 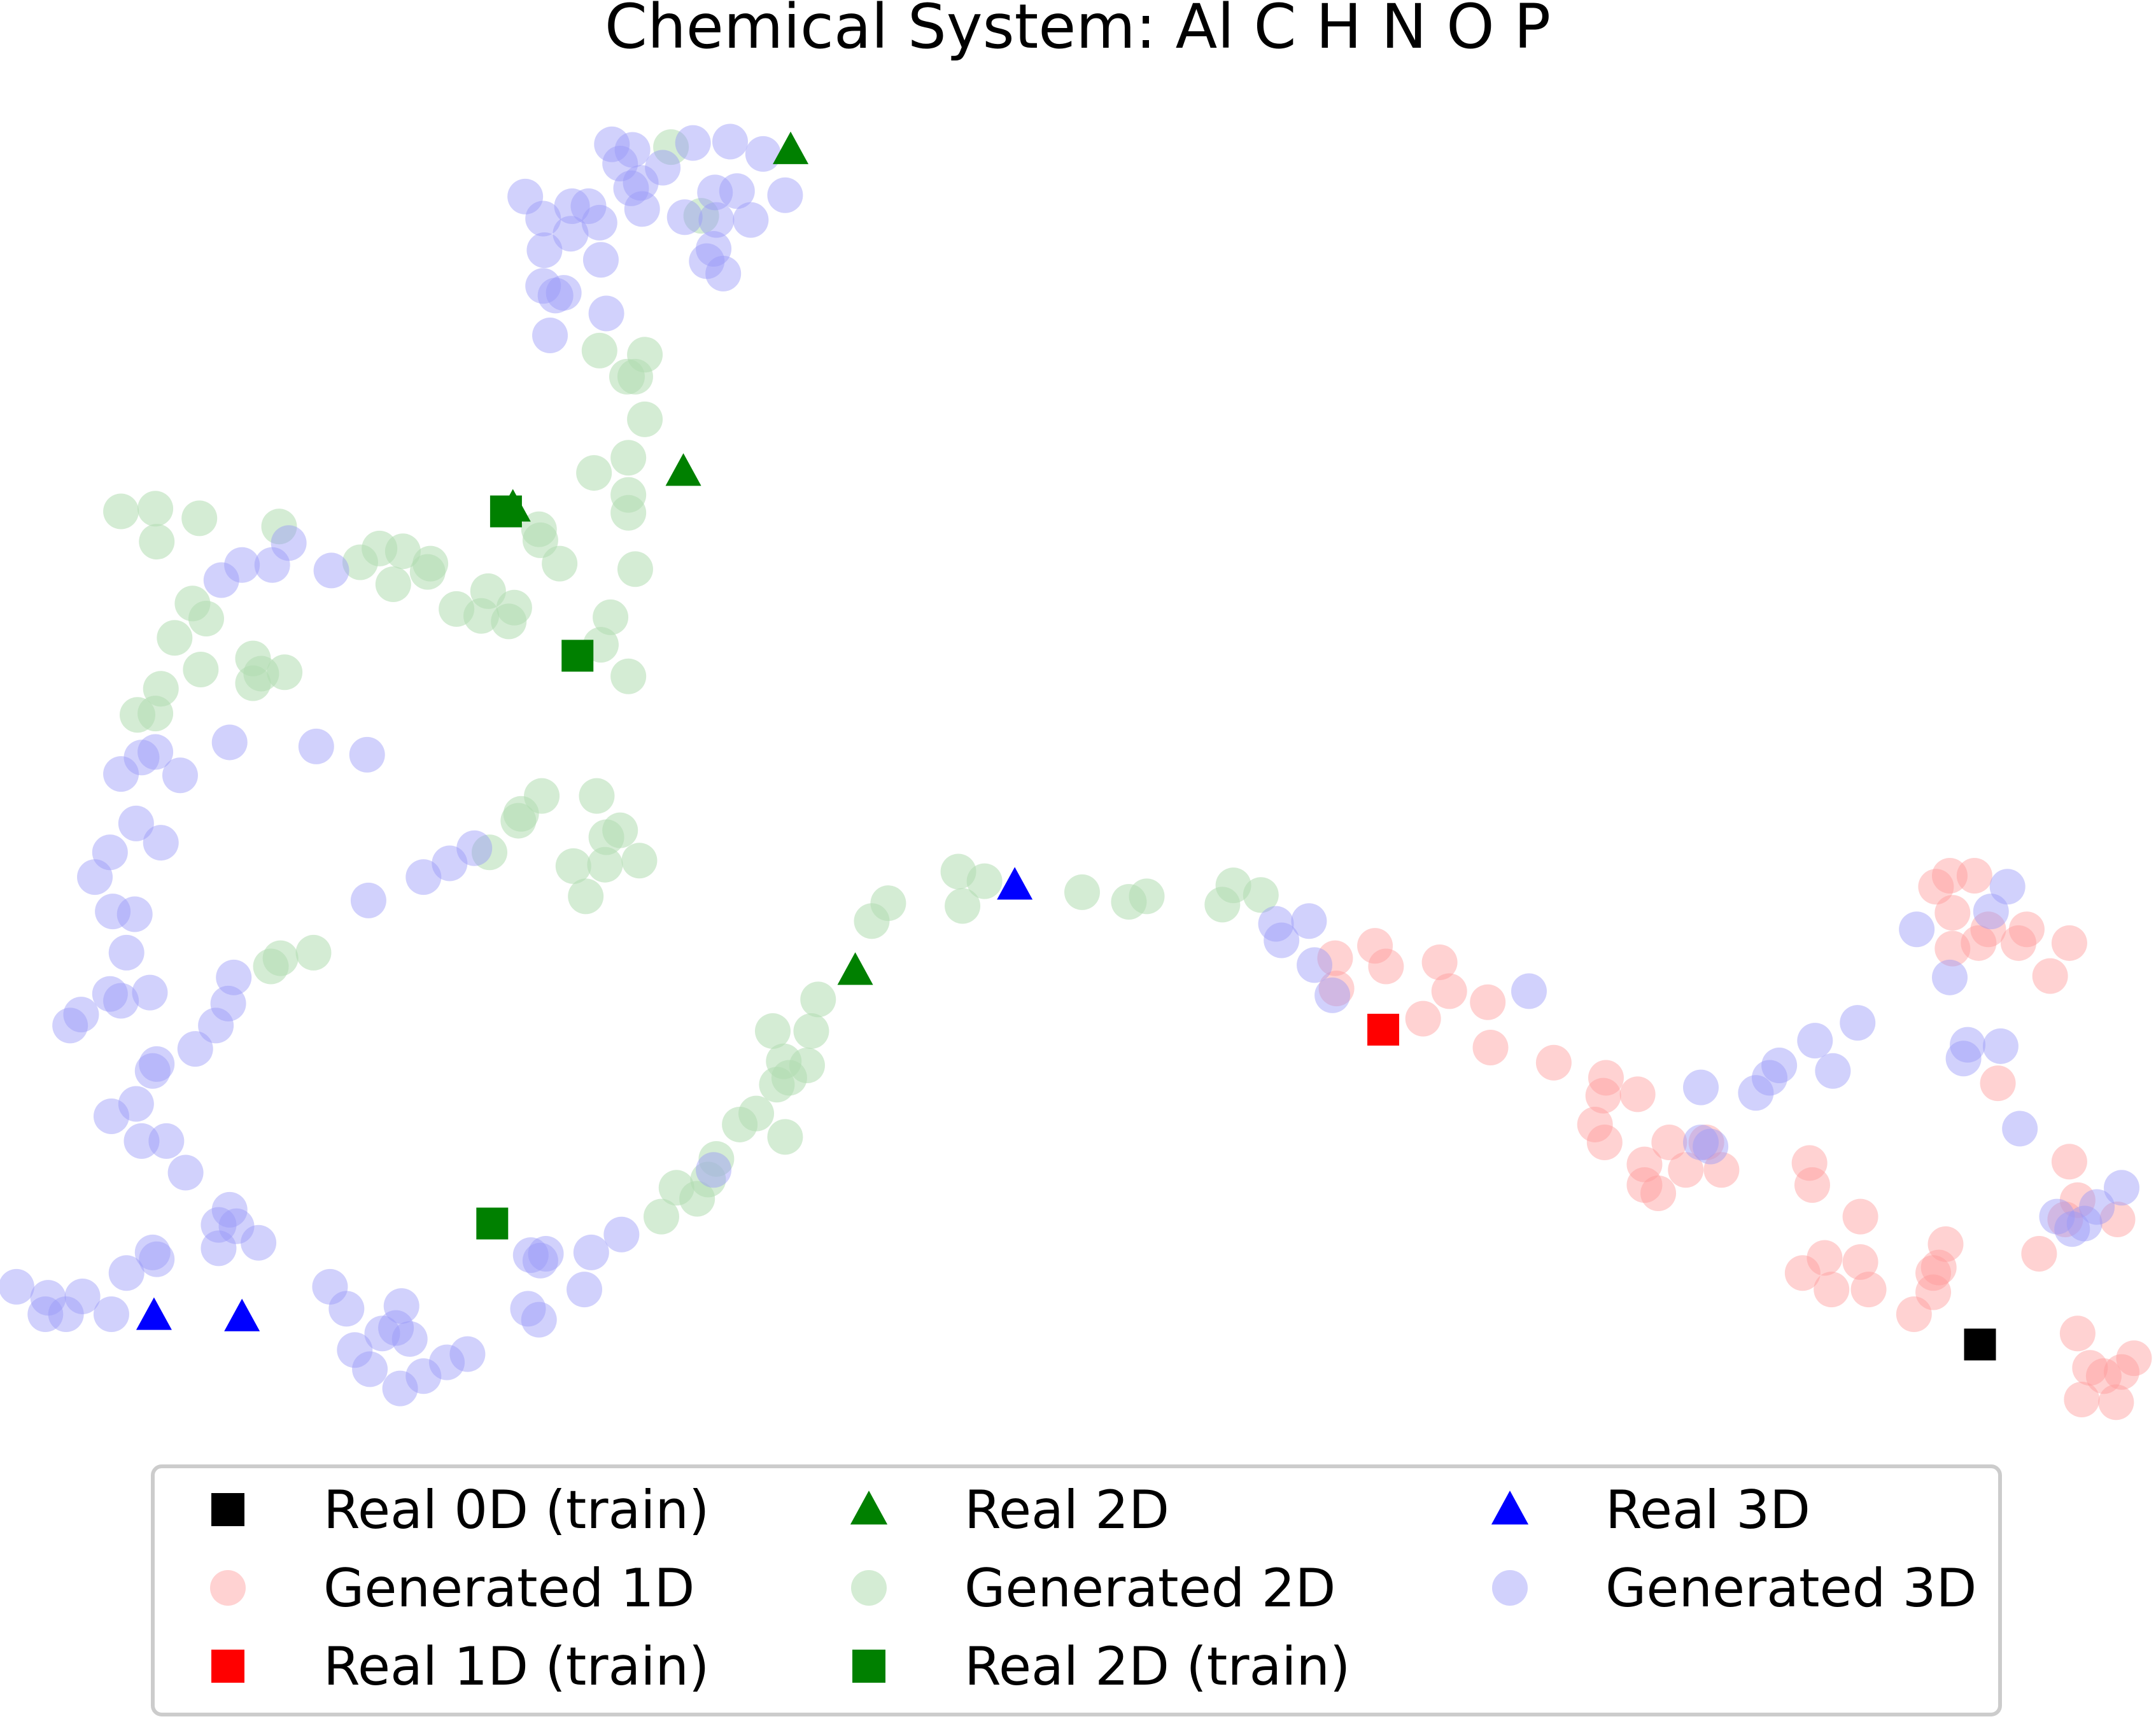 I want to click on legend-item-generated-3d: Generated 3D, so click(x=1734, y=1588).